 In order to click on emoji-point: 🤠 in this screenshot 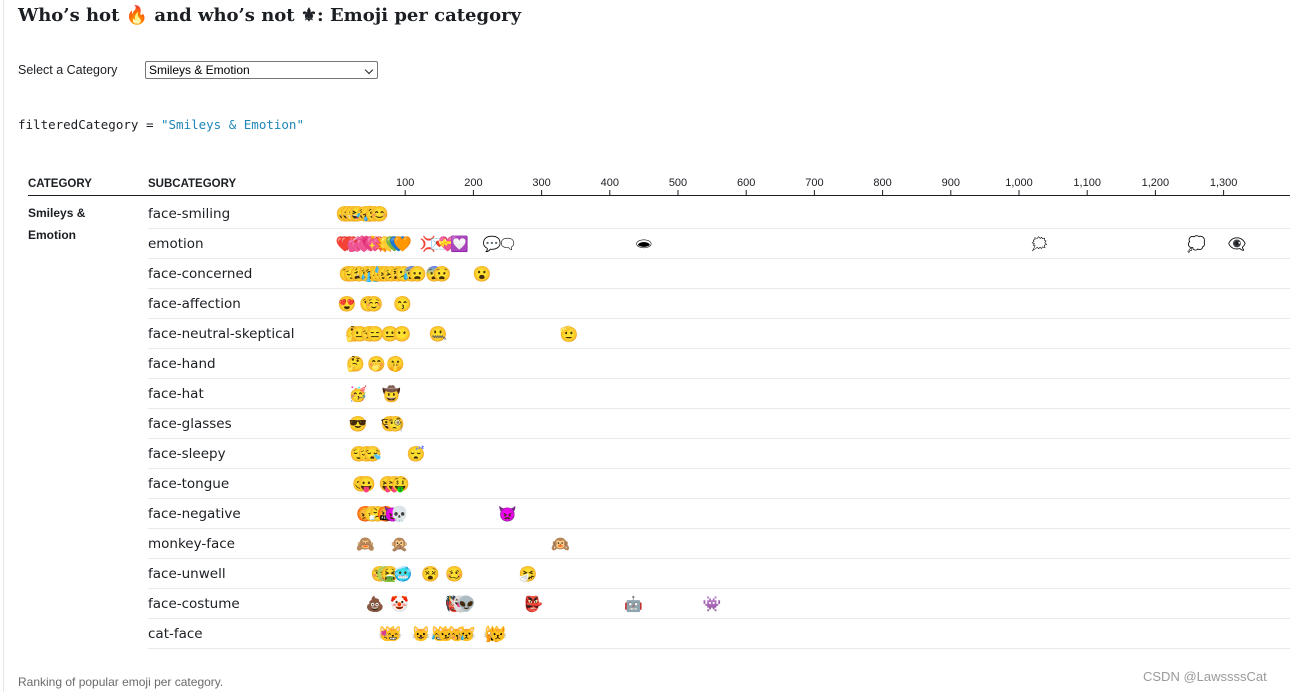, I will do `click(391, 393)`.